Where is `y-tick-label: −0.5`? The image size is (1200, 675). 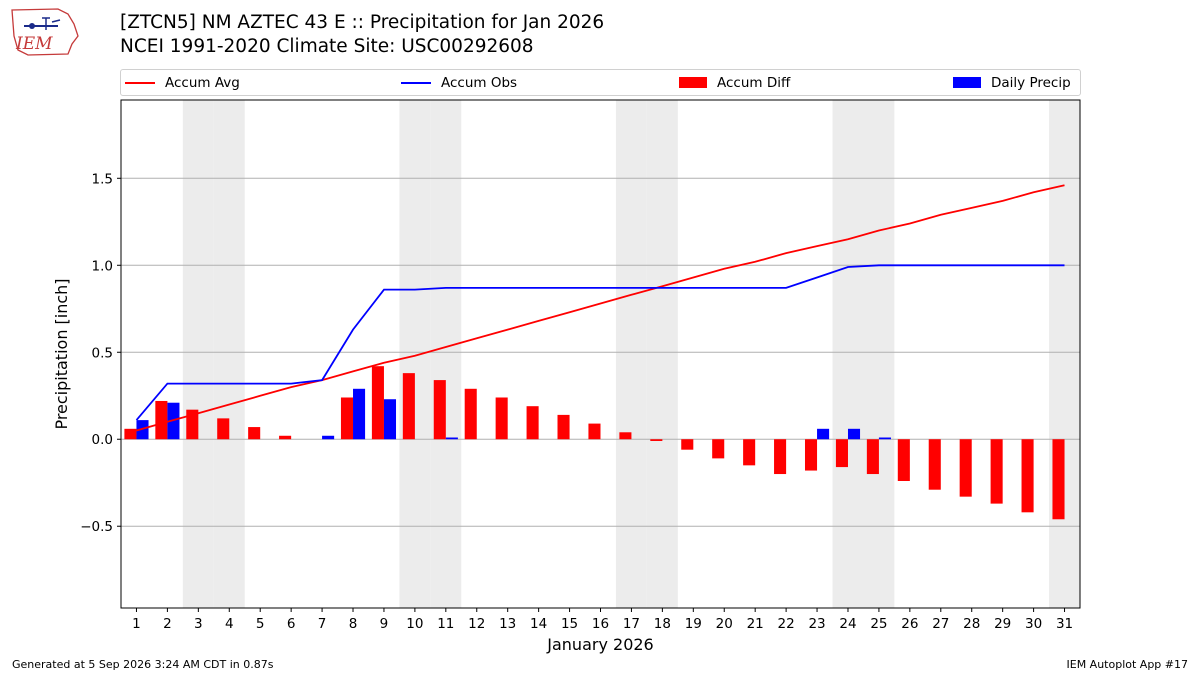
y-tick-label: −0.5 is located at coordinates (96, 527).